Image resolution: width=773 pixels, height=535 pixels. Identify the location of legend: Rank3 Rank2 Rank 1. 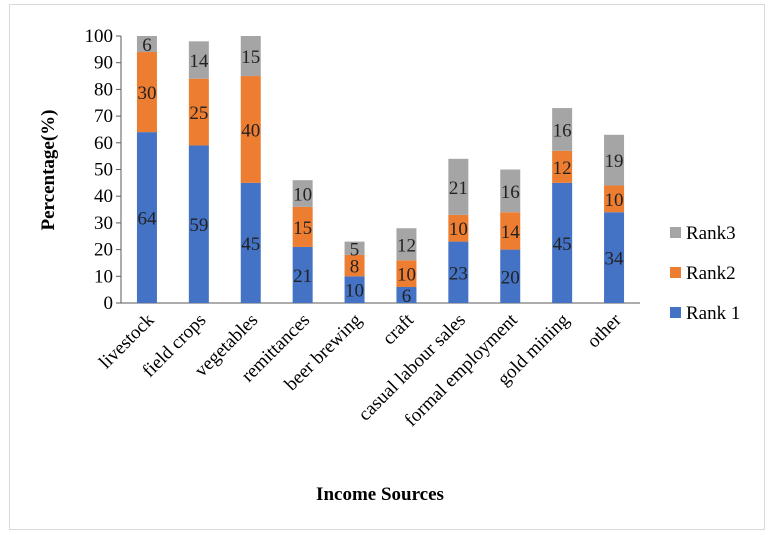
(705, 273).